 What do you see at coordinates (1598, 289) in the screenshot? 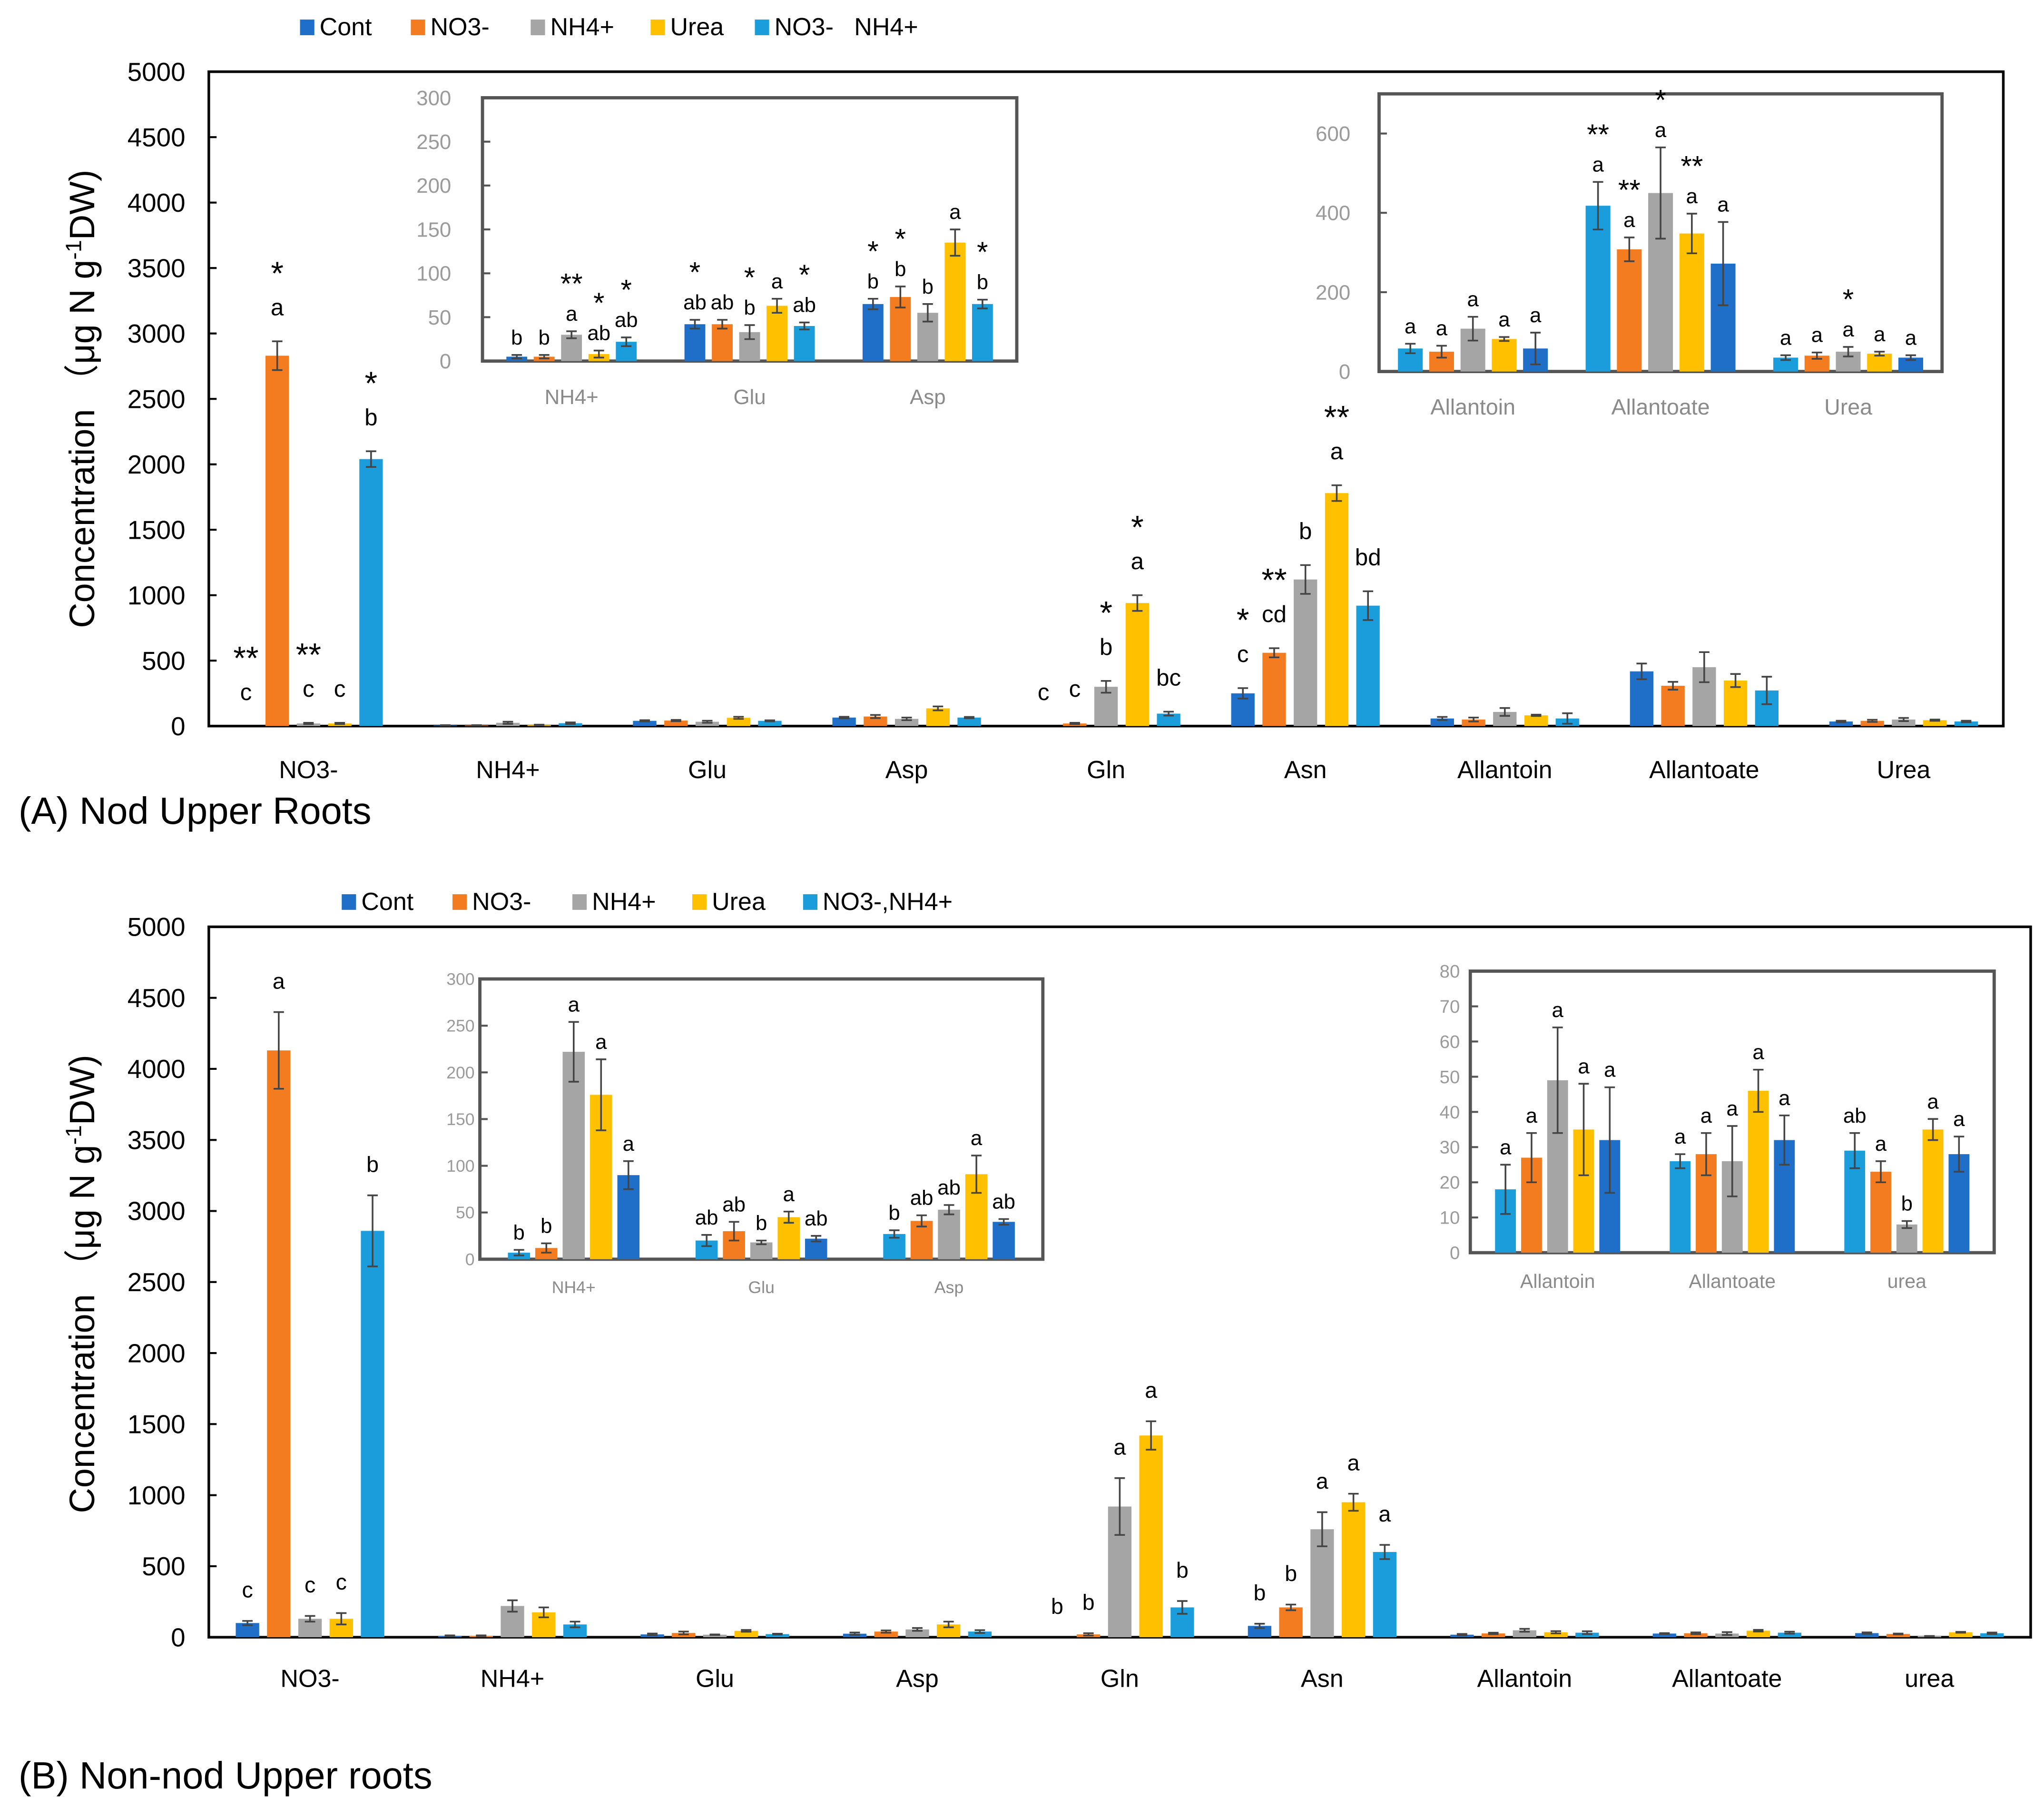
I see `bar-NO3NH4-Allantoate` at bounding box center [1598, 289].